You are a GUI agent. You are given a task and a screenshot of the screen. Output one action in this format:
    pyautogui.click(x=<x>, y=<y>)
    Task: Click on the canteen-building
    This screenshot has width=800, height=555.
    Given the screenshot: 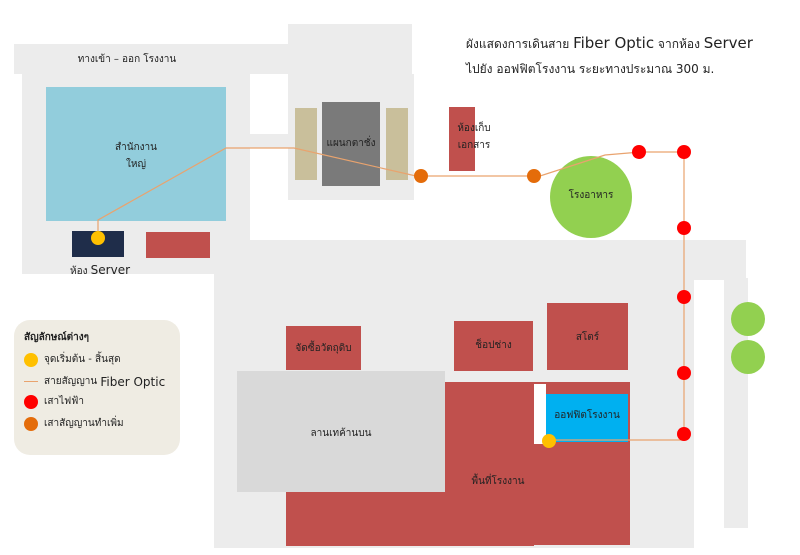 What is the action you would take?
    pyautogui.click(x=591, y=197)
    